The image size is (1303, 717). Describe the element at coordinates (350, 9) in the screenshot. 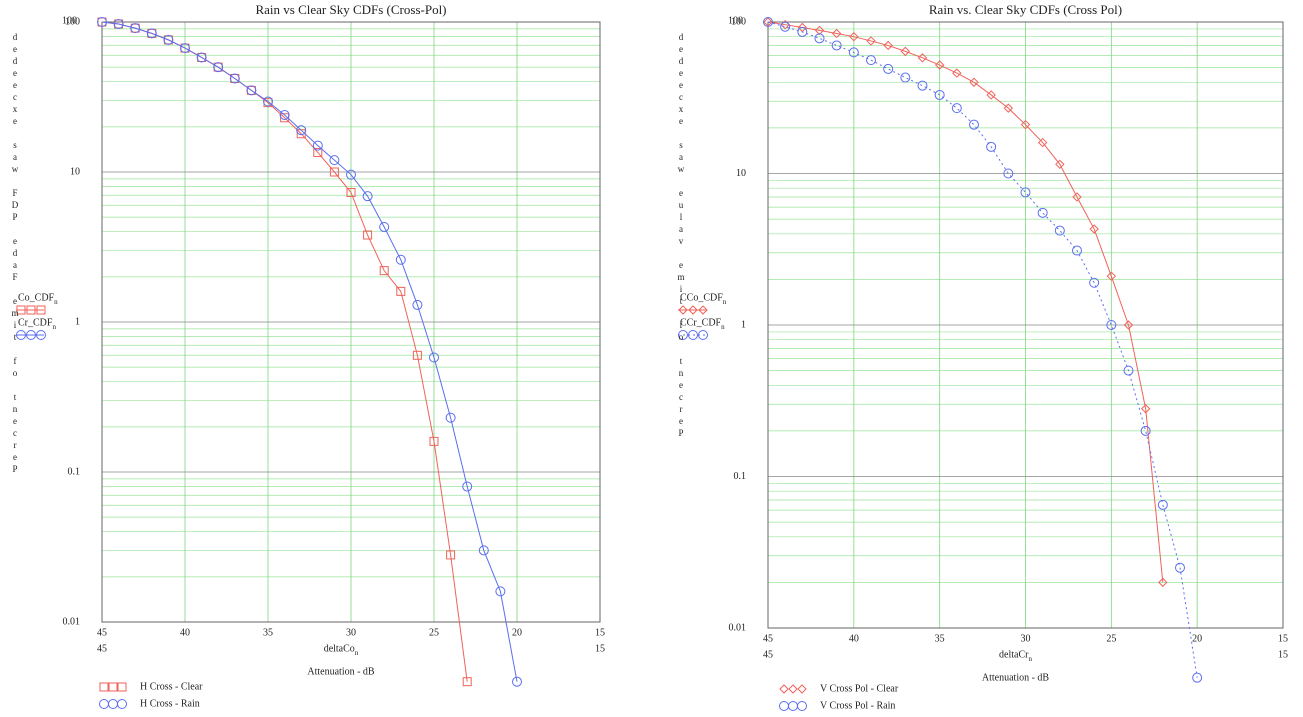

I see `chart-title: Rain vs Clear Sky CDFs (Cross-Pol)` at that location.